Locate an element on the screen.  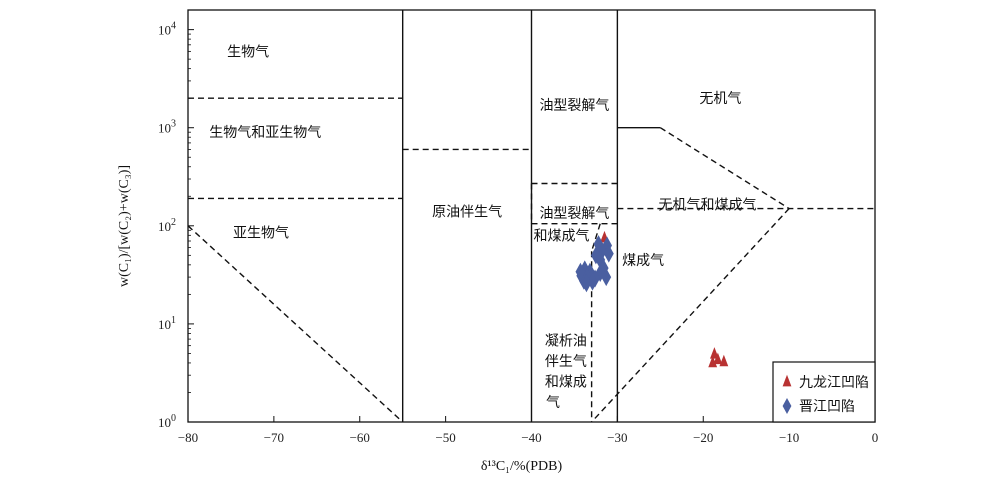
legend-triangle-icon is located at coordinates (787, 380).